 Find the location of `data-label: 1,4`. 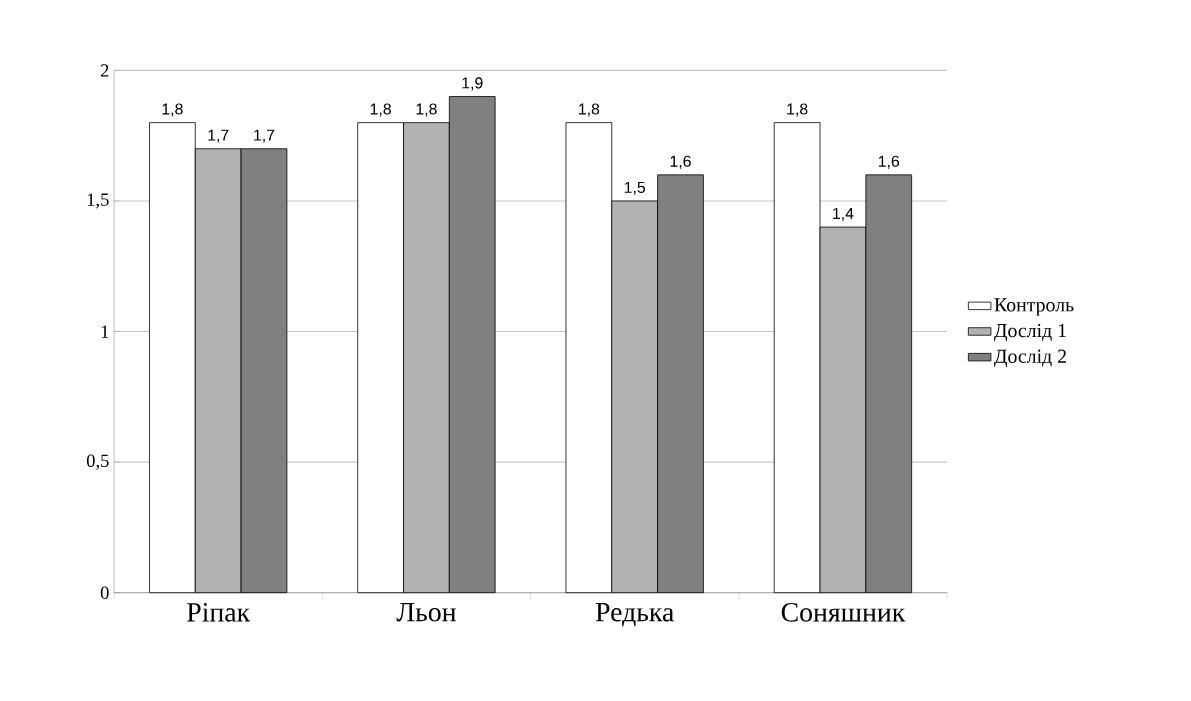

data-label: 1,4 is located at coordinates (843, 214).